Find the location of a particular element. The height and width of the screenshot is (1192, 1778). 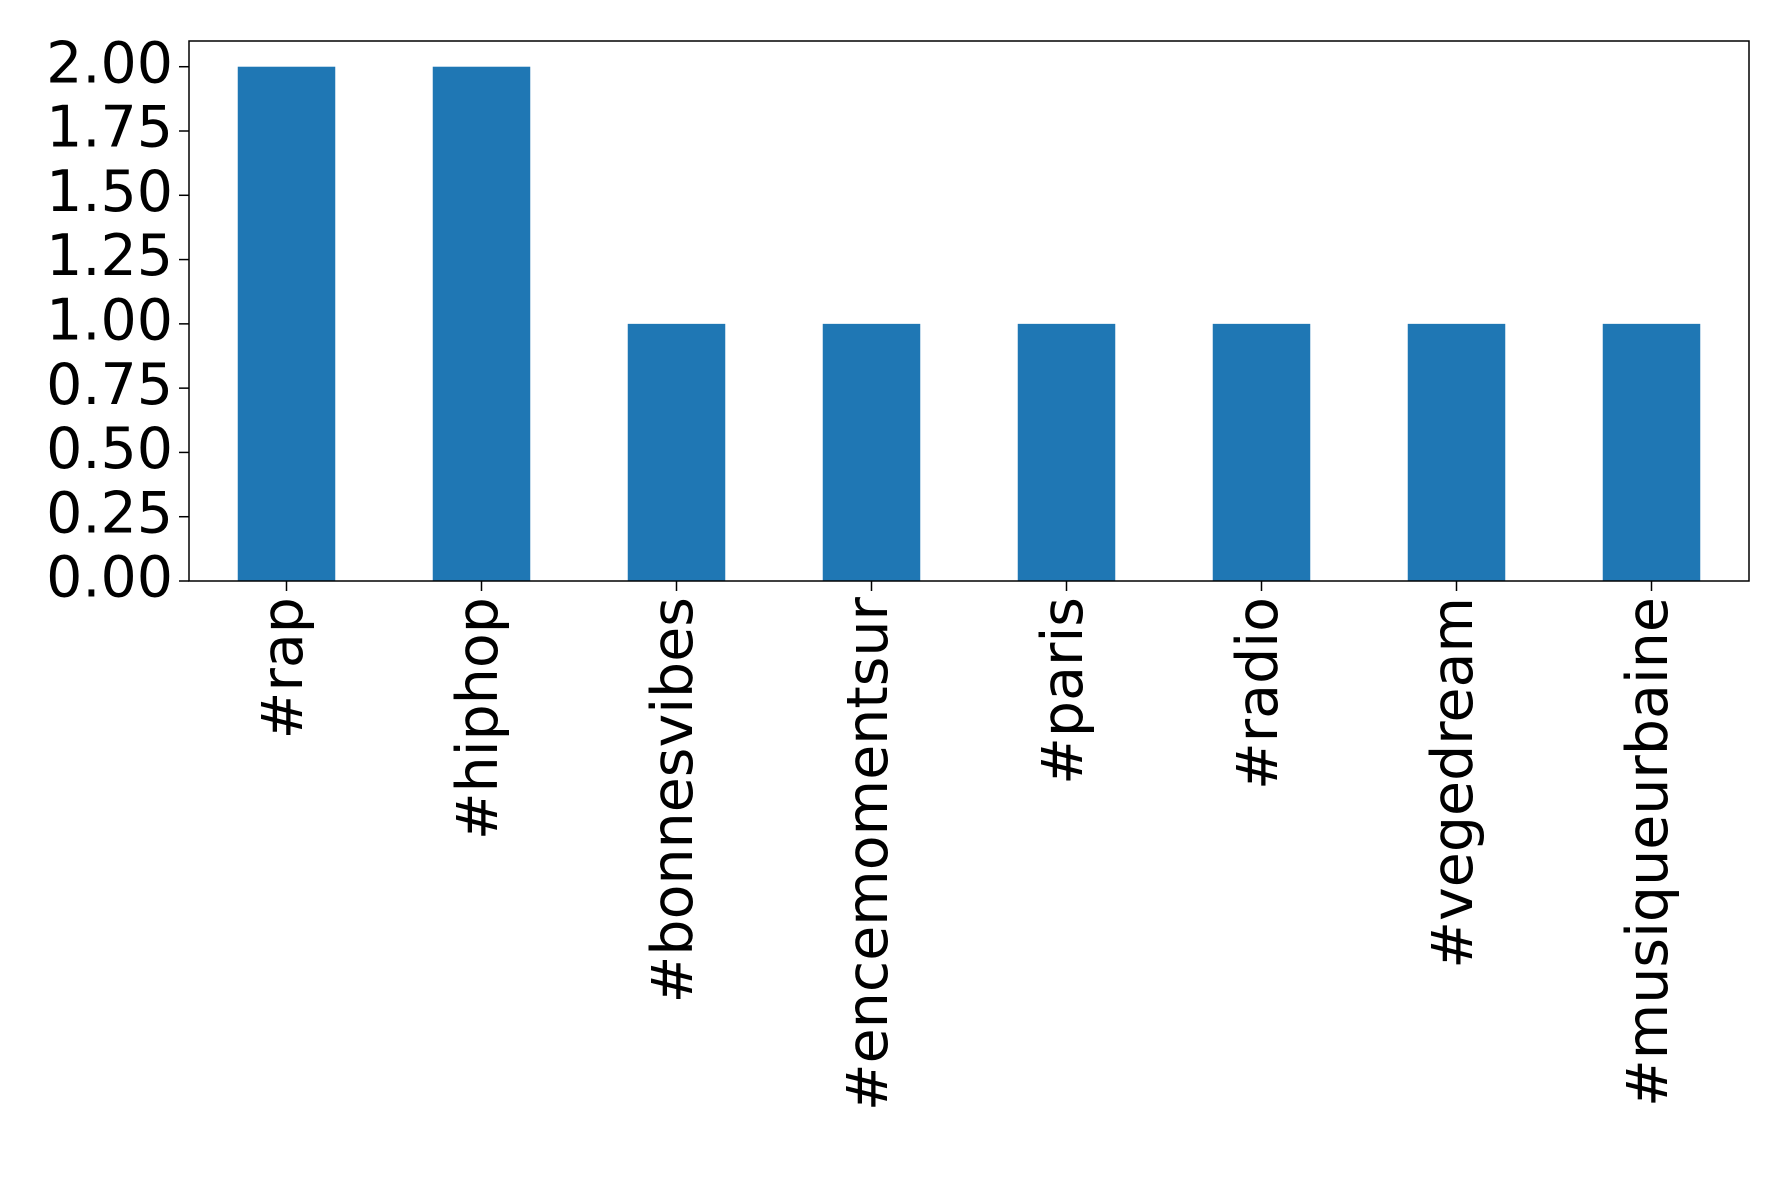

y-tick-label: 1.00 is located at coordinates (109, 320).